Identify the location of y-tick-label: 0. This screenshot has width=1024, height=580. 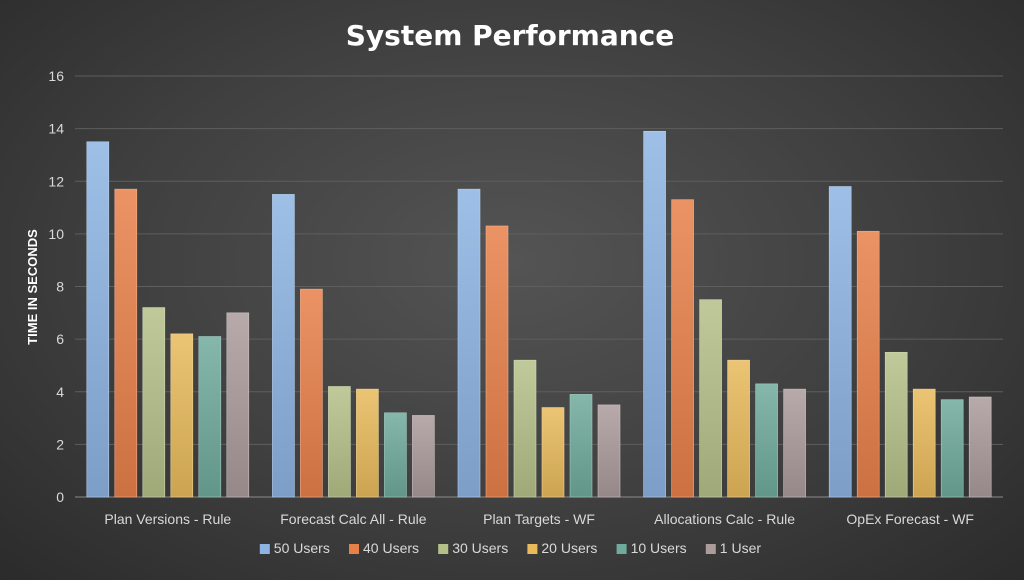
(60, 497).